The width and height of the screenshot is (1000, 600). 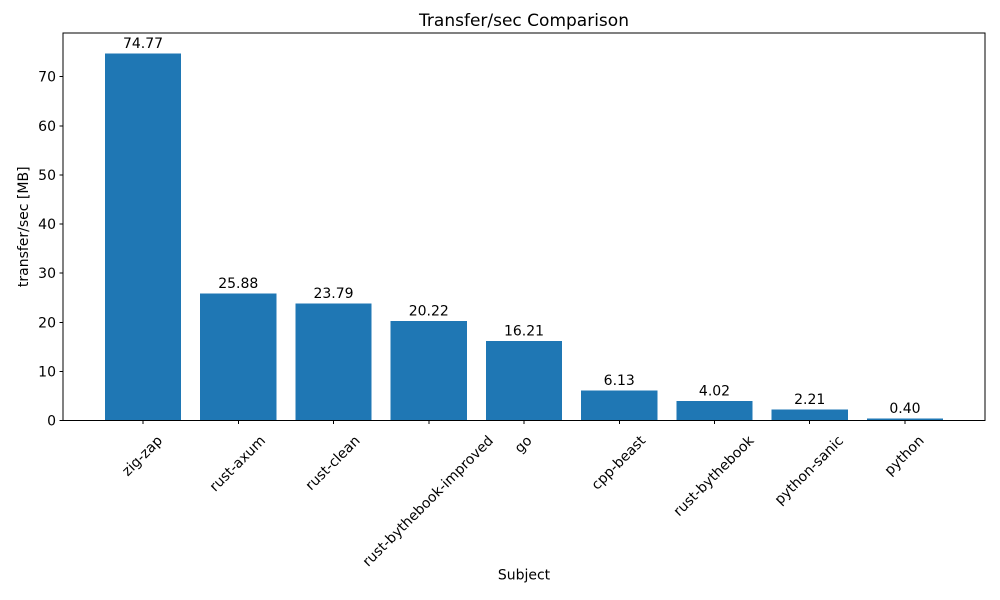 What do you see at coordinates (333, 463) in the screenshot?
I see `x-tick-label-rust-clean: rust-clean` at bounding box center [333, 463].